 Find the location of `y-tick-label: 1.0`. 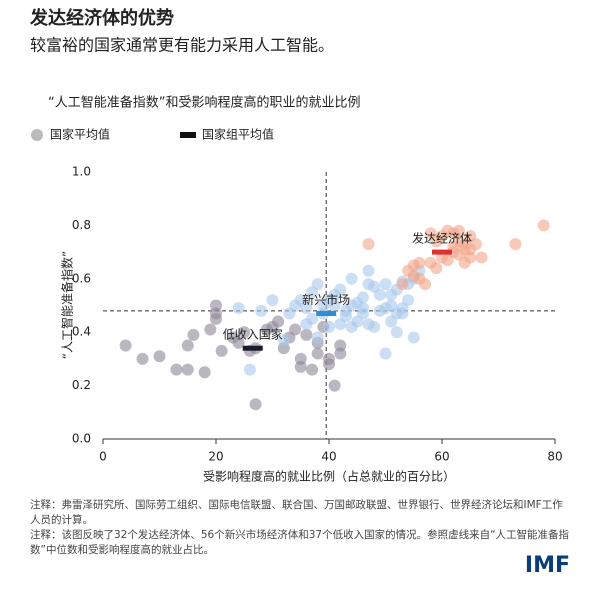

y-tick-label: 1.0 is located at coordinates (81, 172).